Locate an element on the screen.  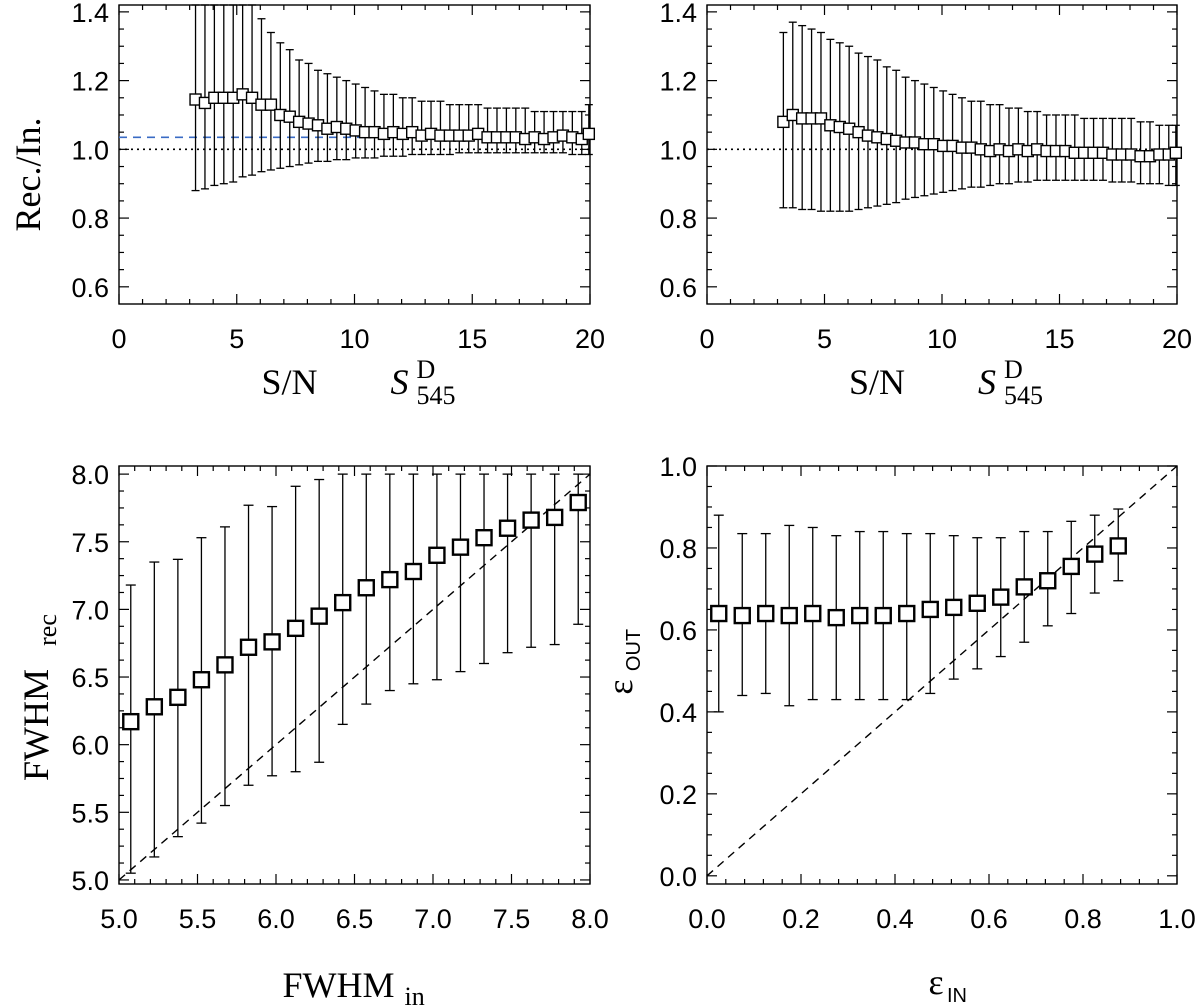
y-tick-label: 8.0 is located at coordinates (90, 475).